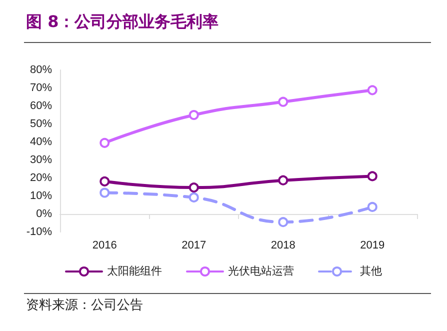 Image resolution: width=447 pixels, height=331 pixels. Describe the element at coordinates (122, 22) in the screenshot. I see `chart-title: 图 8：公司分部业务毛利率` at that location.